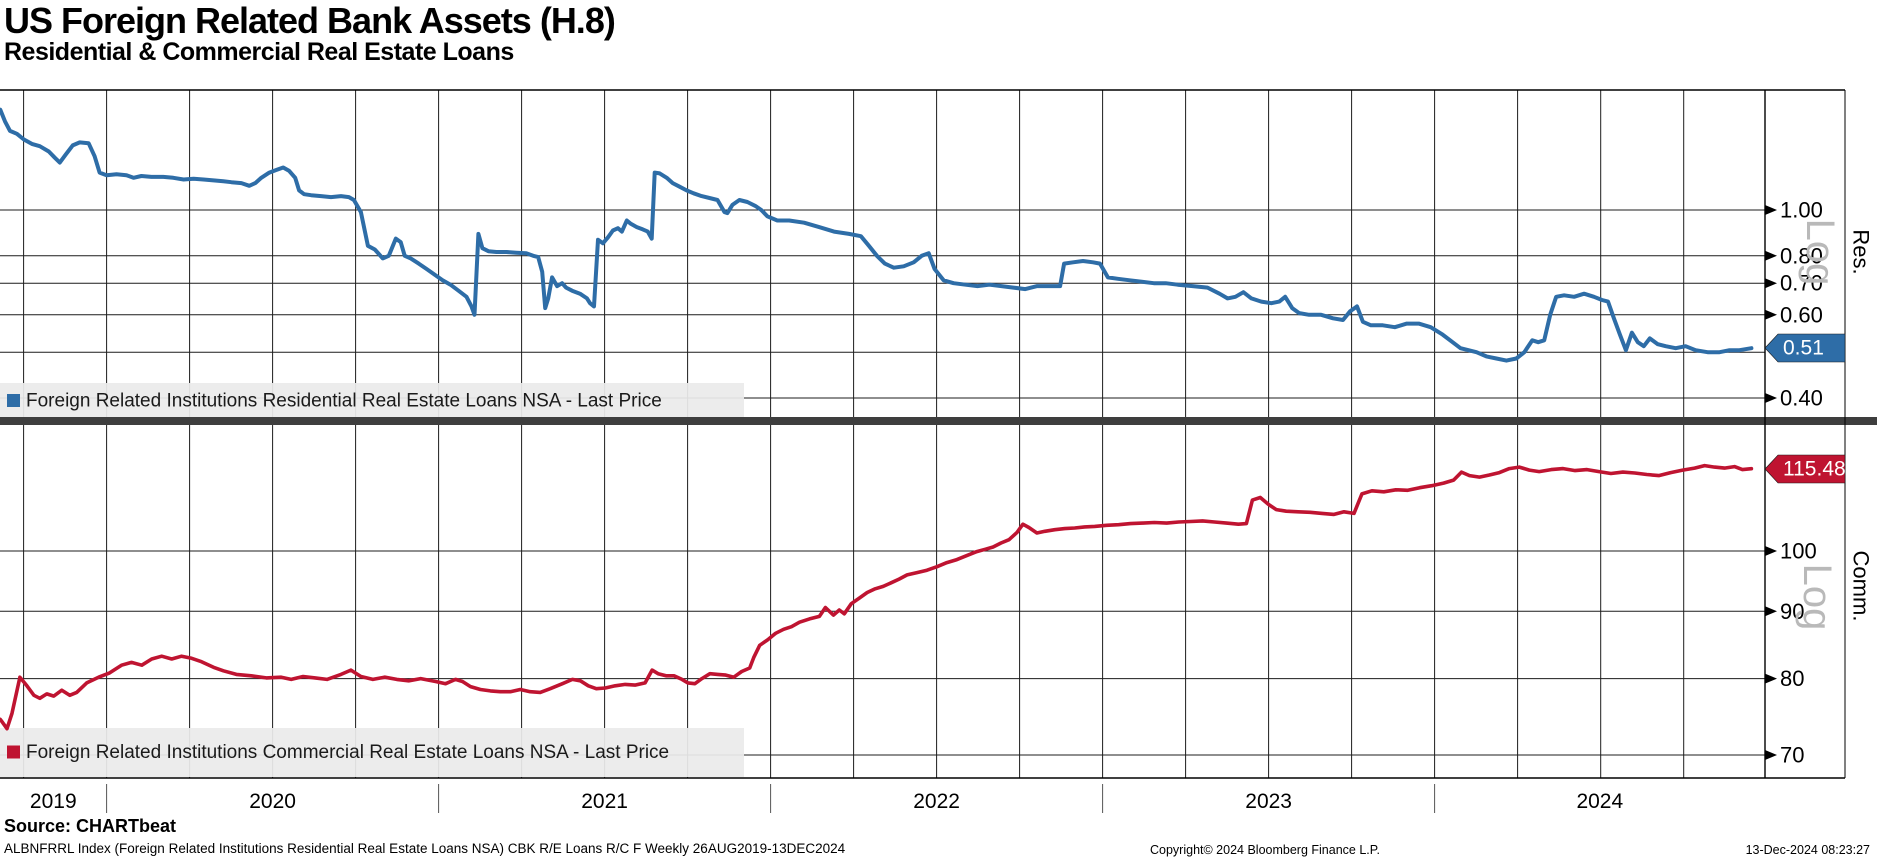 This screenshot has width=1877, height=859. I want to click on axis-tick-label: 0.60, so click(1801, 314).